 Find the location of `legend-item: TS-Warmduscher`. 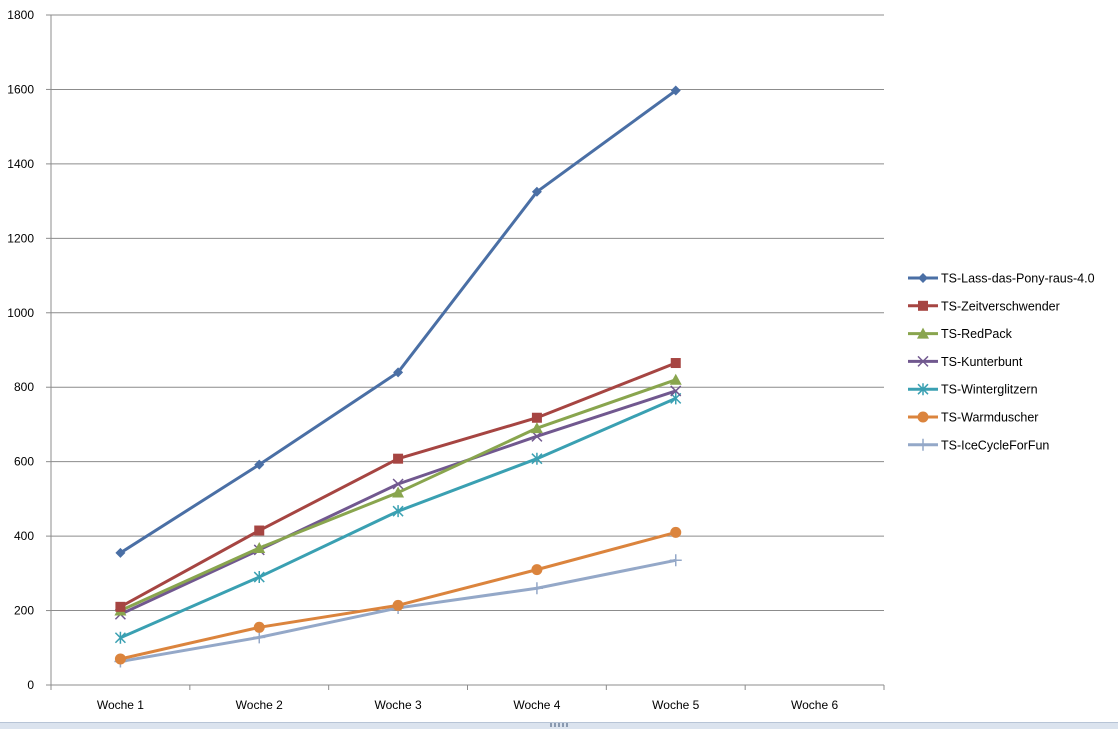

legend-item: TS-Warmduscher is located at coordinates (973, 418).